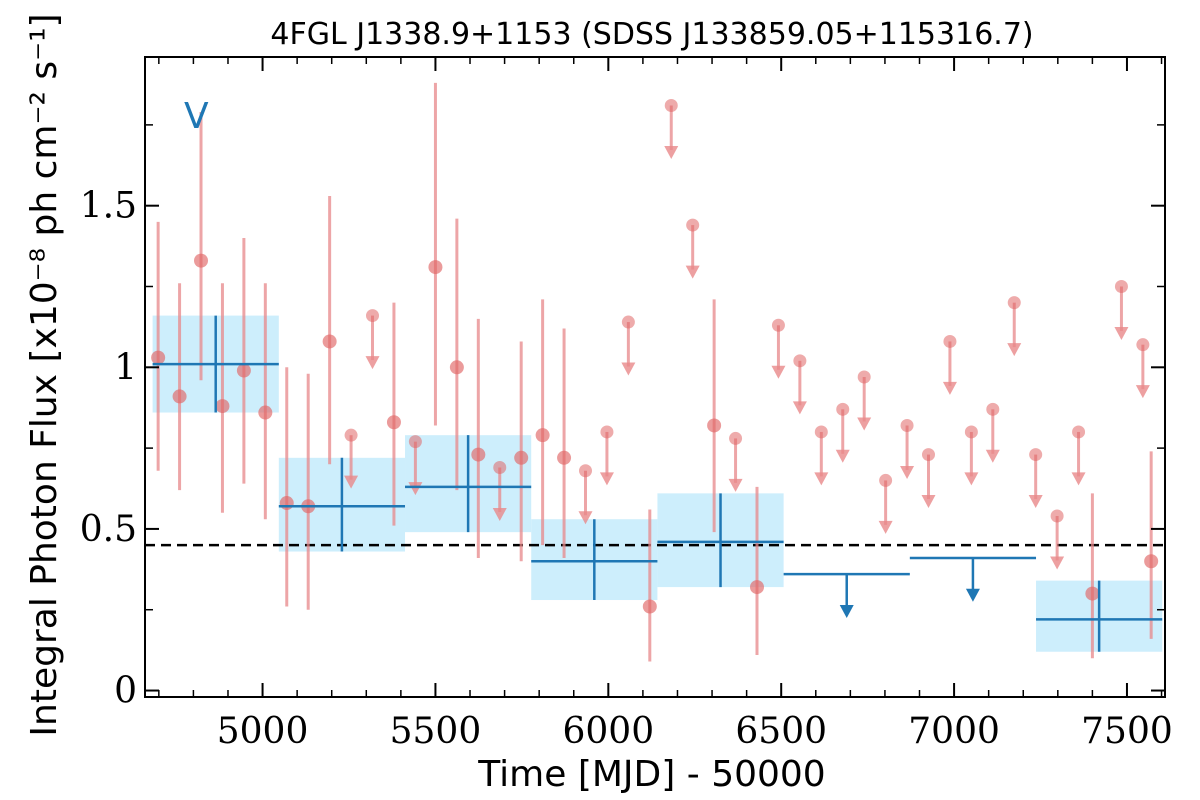  What do you see at coordinates (1127, 731) in the screenshot?
I see `x-tick-label: 7500` at bounding box center [1127, 731].